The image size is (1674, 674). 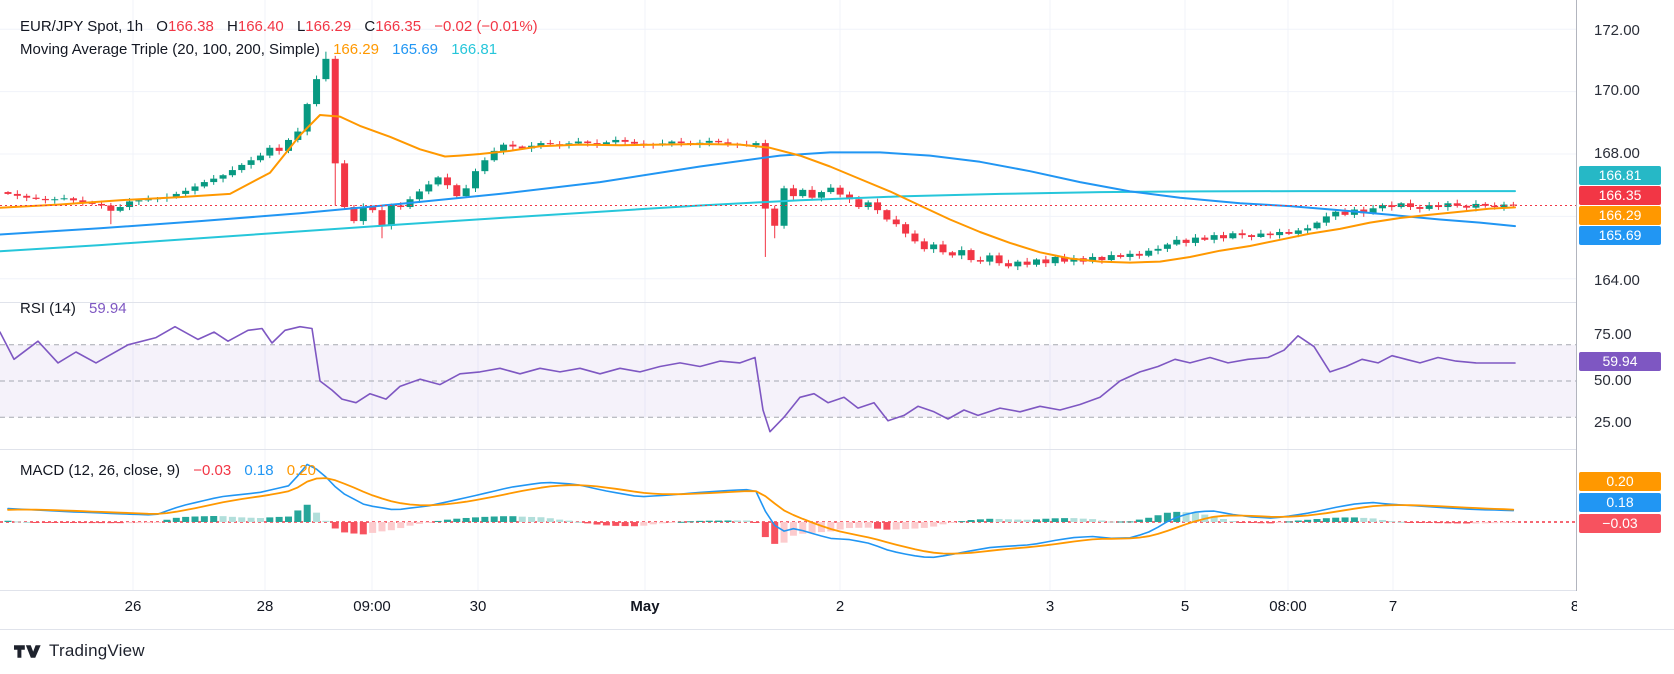 I want to click on ma200-value: 166.81, so click(x=474, y=49).